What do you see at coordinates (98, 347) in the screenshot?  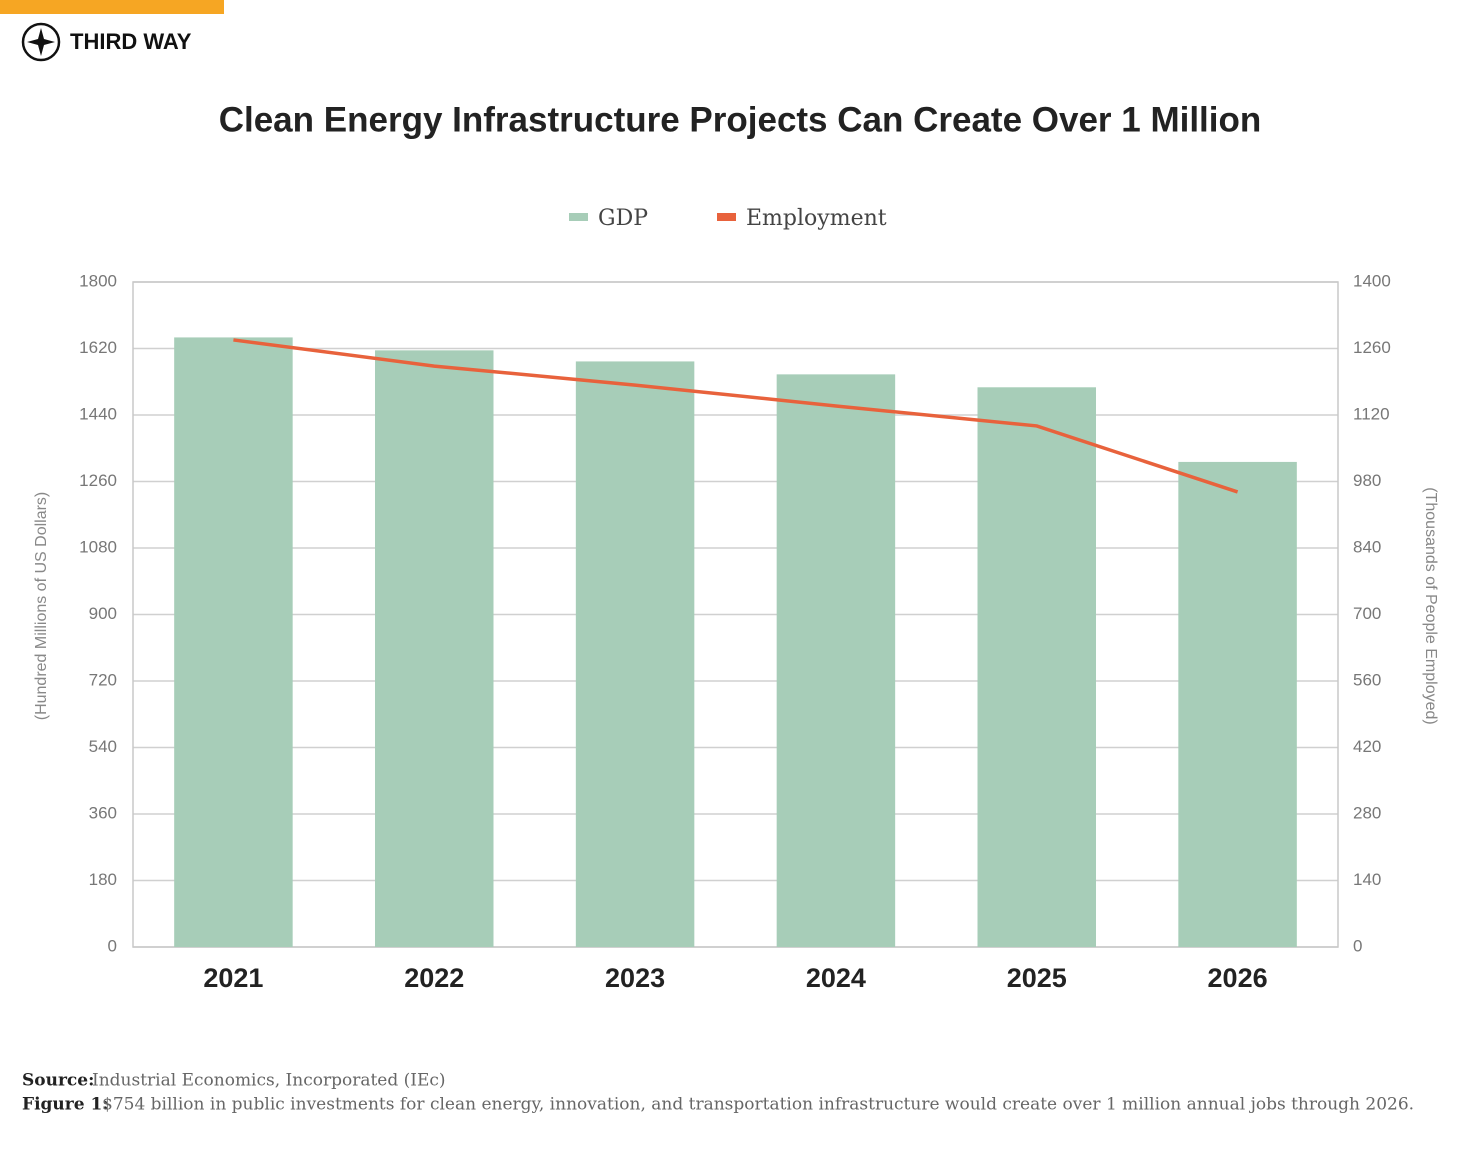 I see `y-tick-label: 1620` at bounding box center [98, 347].